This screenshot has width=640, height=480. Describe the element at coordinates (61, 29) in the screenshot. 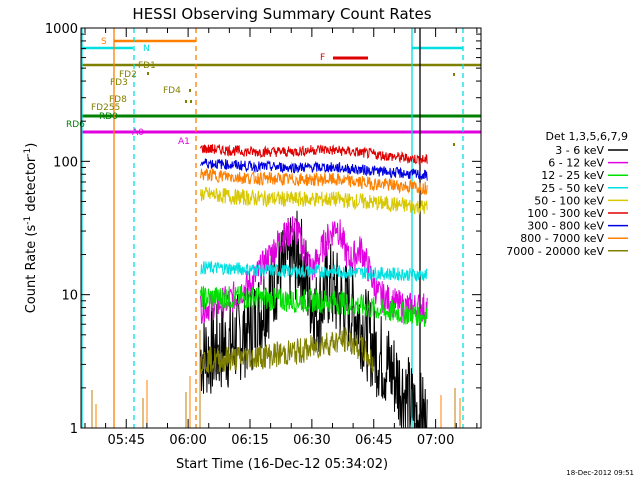

I see `y-tick-label: 1000` at that location.